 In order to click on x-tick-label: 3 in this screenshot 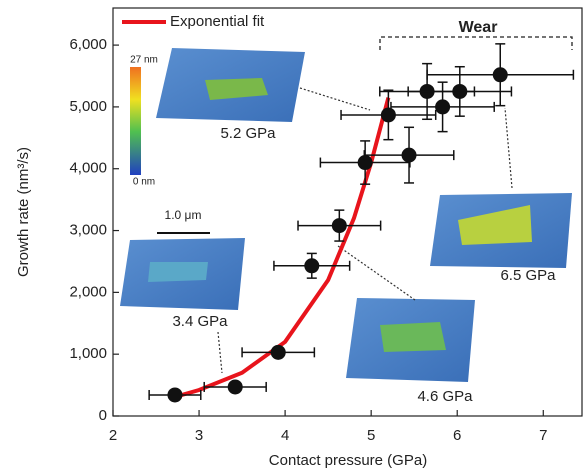, I will do `click(199, 435)`.